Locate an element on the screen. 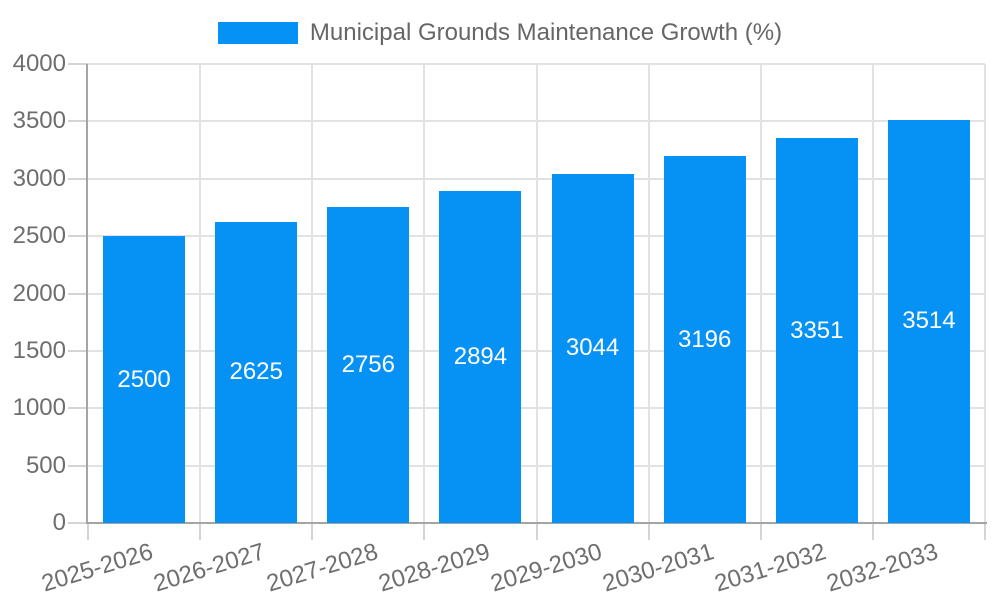 Image resolution: width=1000 pixels, height=600 pixels. y-tick-label: 3500 is located at coordinates (39, 121).